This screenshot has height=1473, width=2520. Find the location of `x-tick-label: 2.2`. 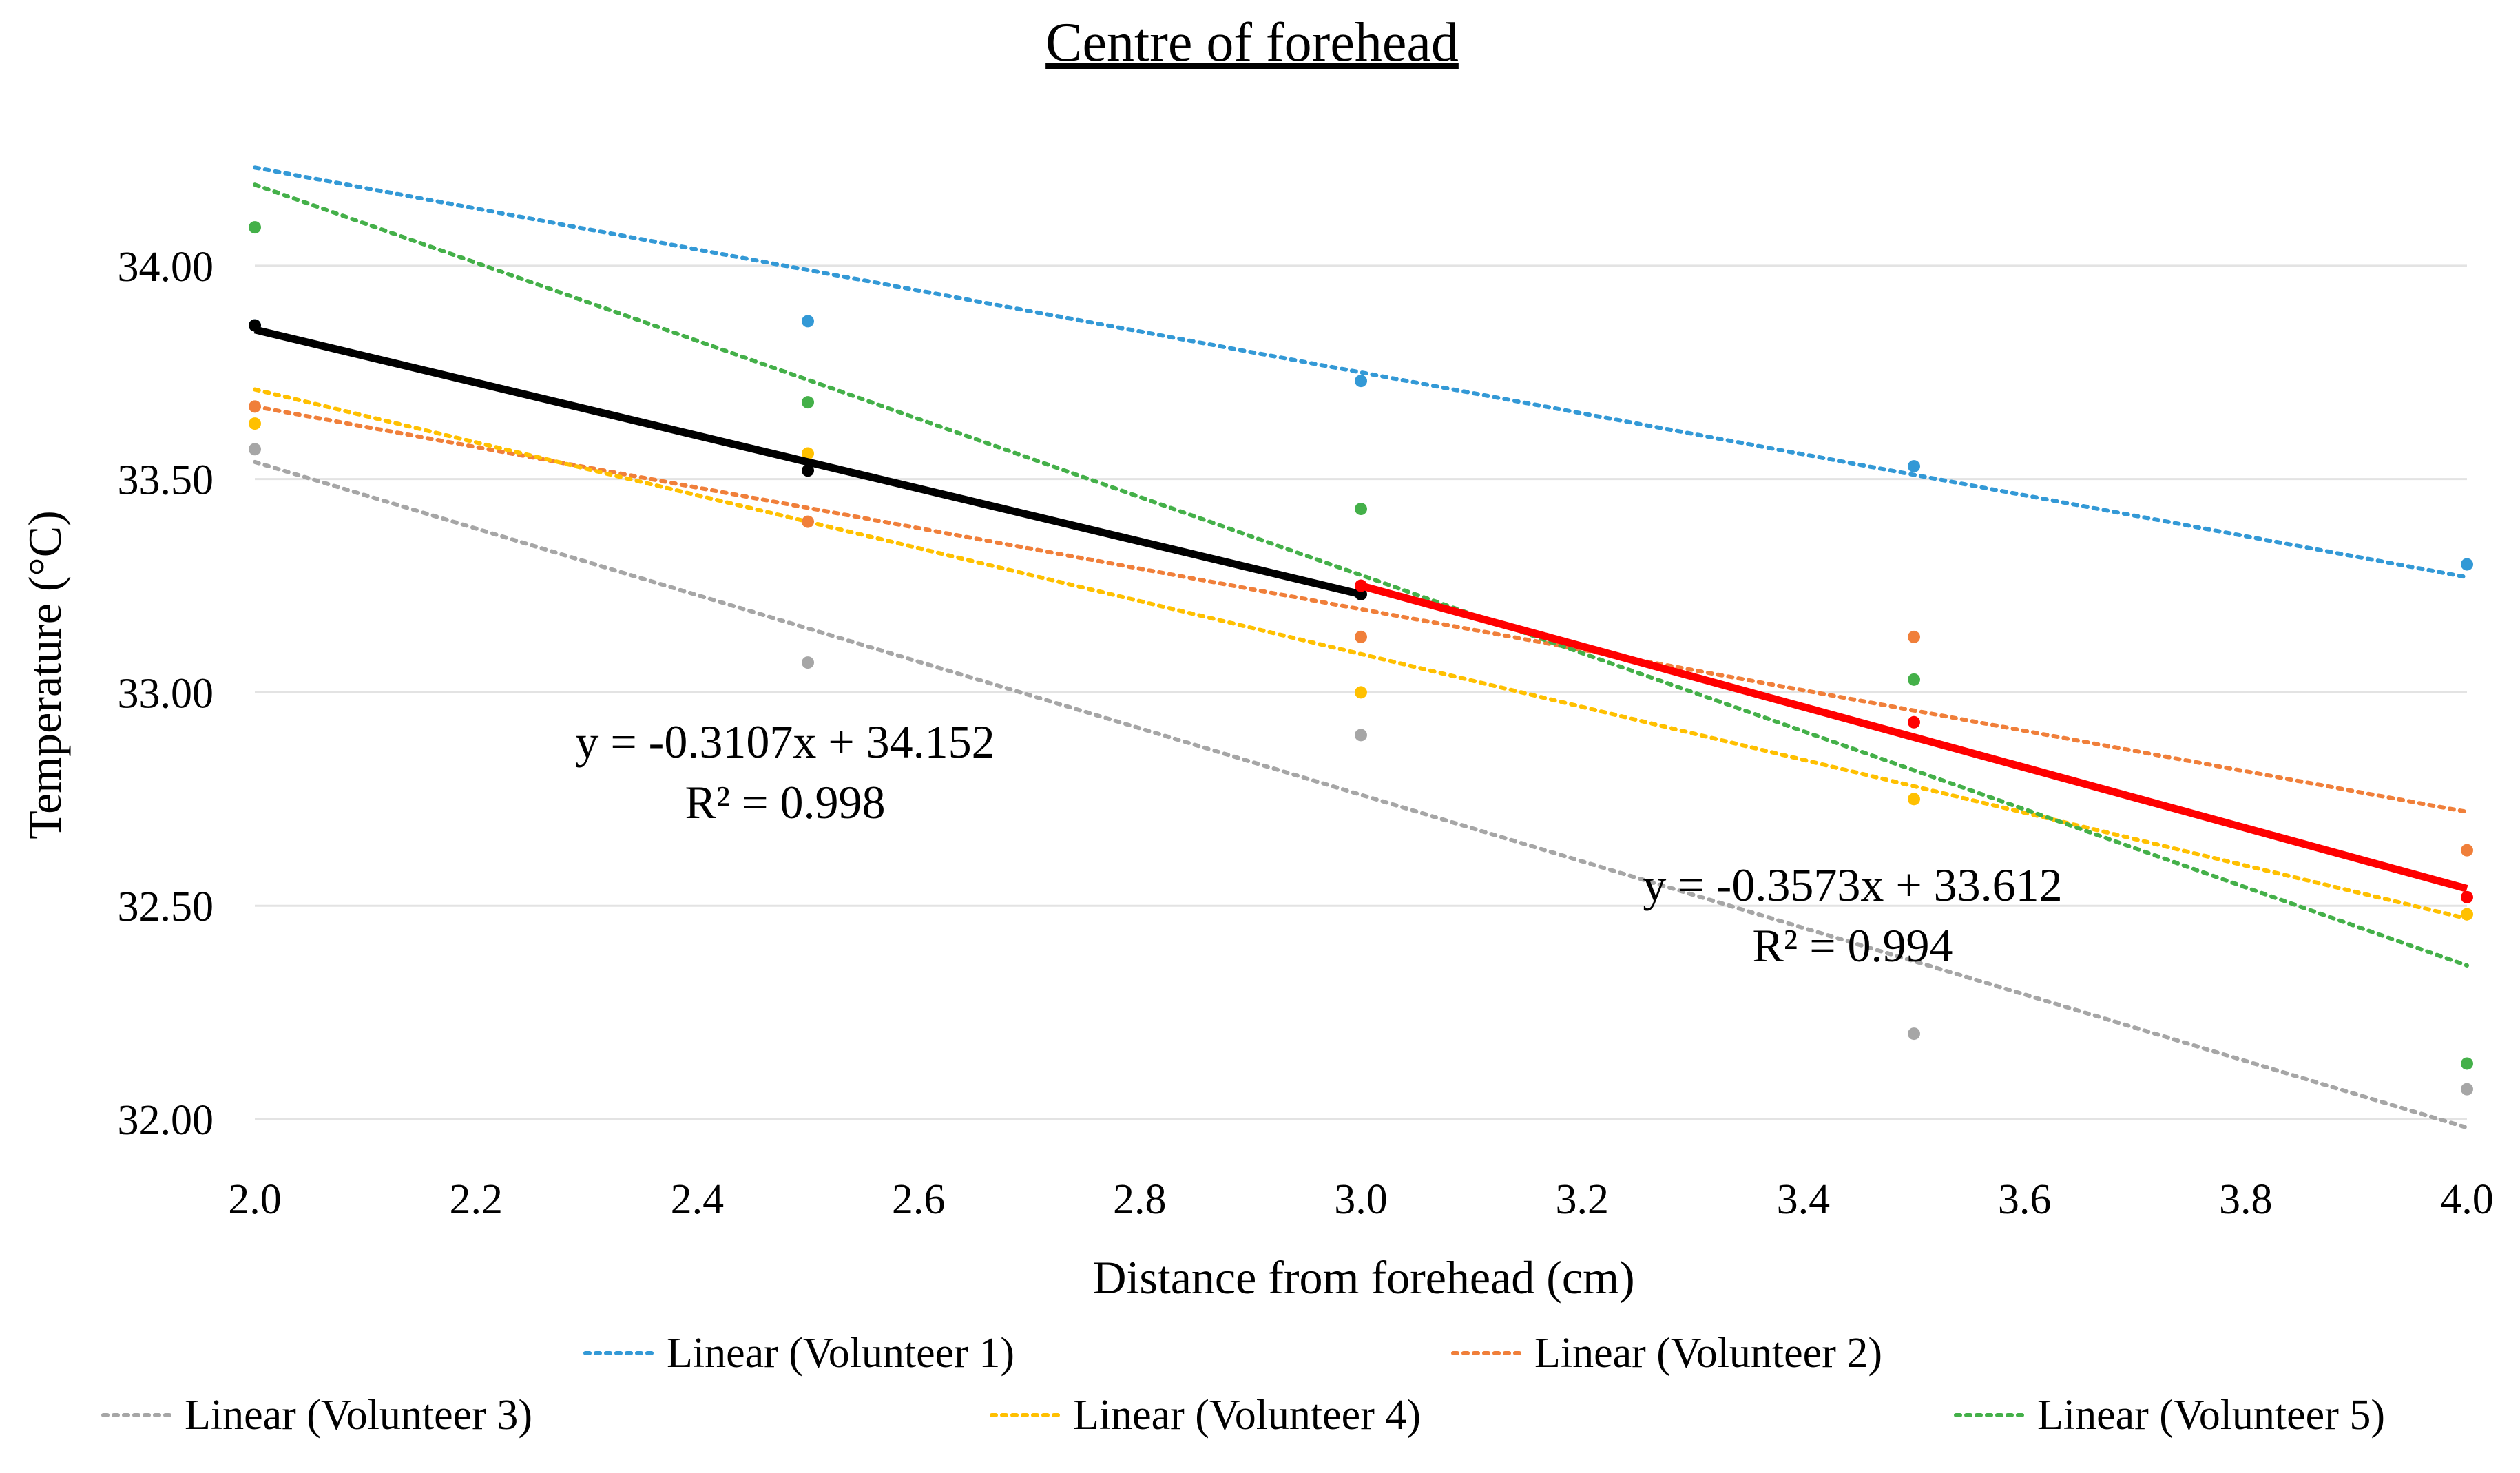

x-tick-label: 2.2 is located at coordinates (476, 1199).